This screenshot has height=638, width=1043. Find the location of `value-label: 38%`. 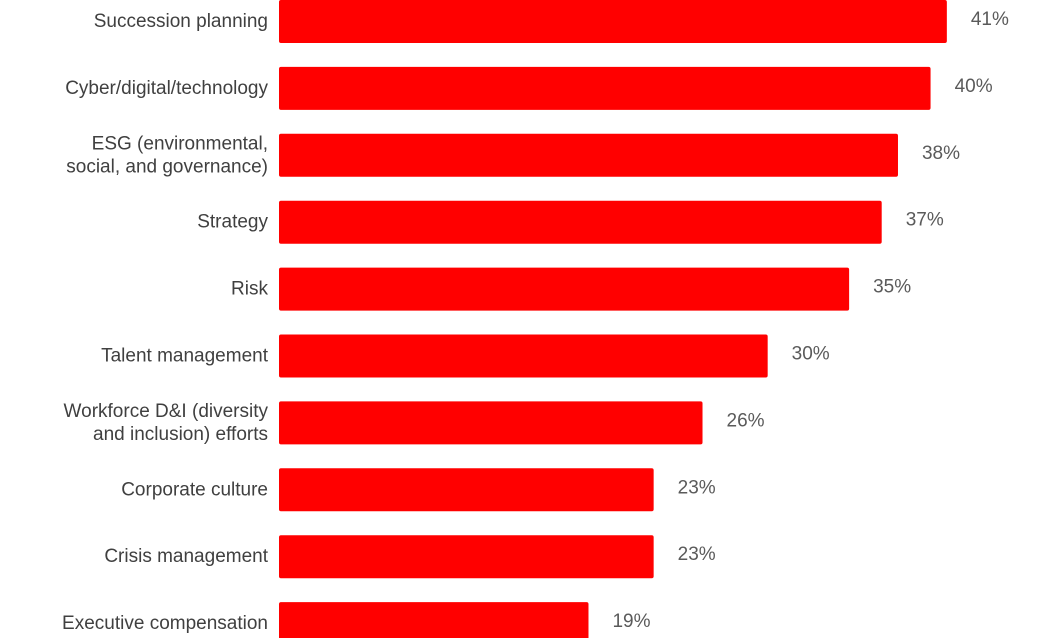

value-label: 38% is located at coordinates (941, 153).